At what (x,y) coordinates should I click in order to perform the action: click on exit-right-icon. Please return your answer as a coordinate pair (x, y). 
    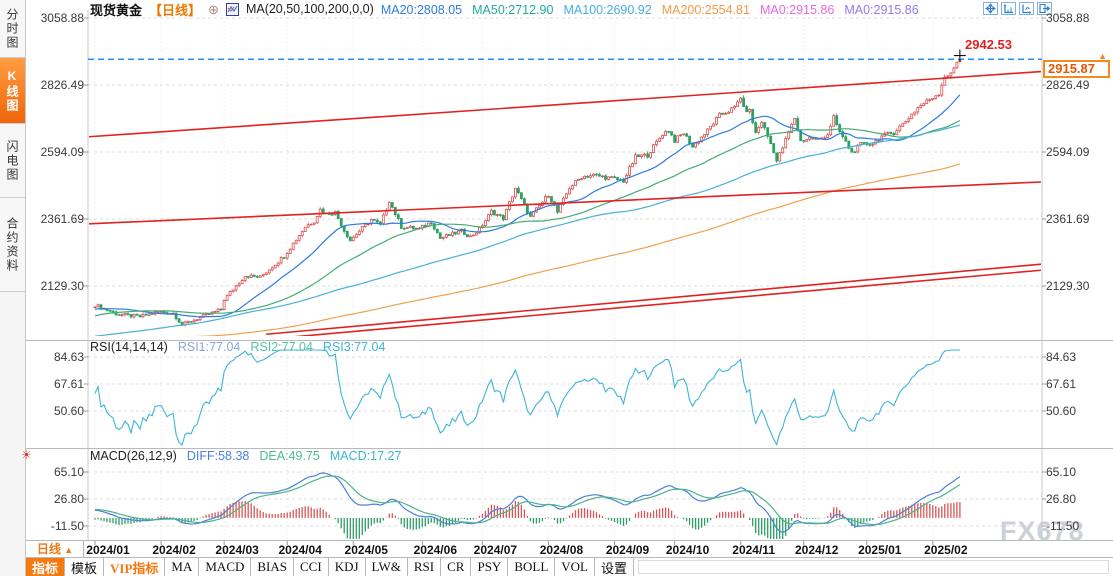
    Looking at the image, I should click on (1044, 8).